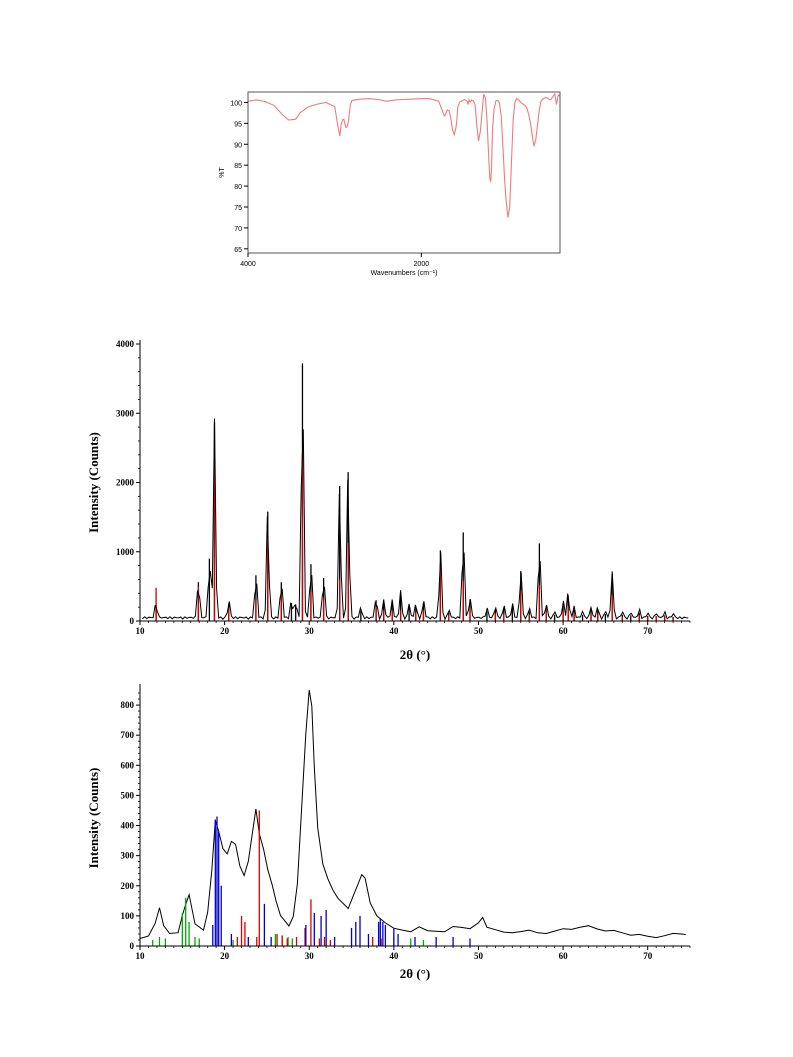 This screenshot has height=1057, width=793. What do you see at coordinates (128, 705) in the screenshot?
I see `y-tick-label: 800` at bounding box center [128, 705].